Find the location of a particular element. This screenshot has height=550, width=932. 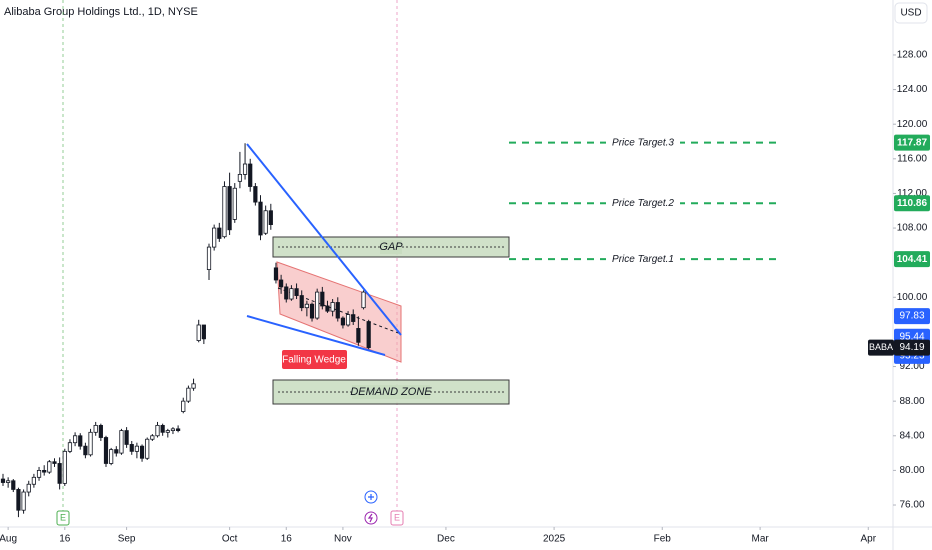

x-tick-label: Aug is located at coordinates (8, 539).